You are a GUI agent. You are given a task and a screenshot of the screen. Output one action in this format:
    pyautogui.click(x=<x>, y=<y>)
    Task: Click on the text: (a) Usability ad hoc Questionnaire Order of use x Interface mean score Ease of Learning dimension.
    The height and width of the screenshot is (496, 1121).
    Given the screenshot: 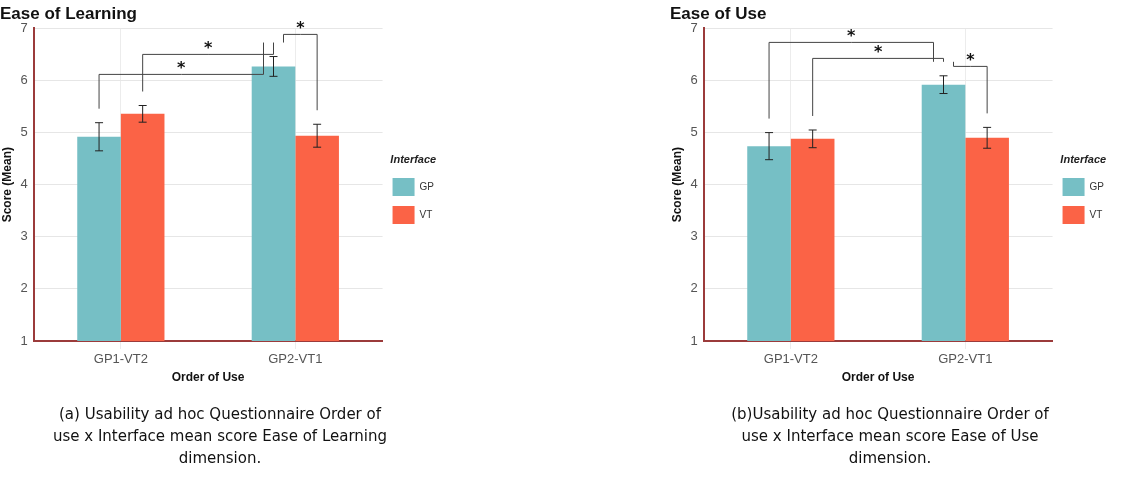 What is the action you would take?
    pyautogui.click(x=220, y=436)
    